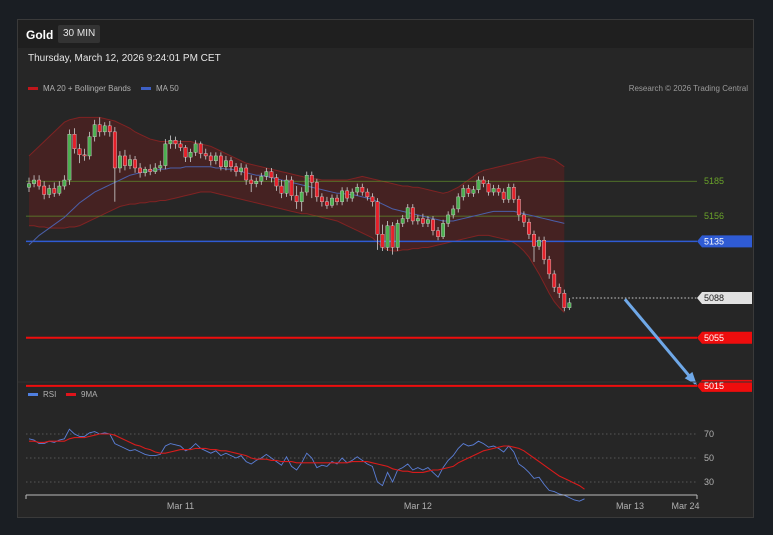 The height and width of the screenshot is (535, 773). Describe the element at coordinates (167, 88) in the screenshot. I see `legend-ma50-label: MA 50` at that location.